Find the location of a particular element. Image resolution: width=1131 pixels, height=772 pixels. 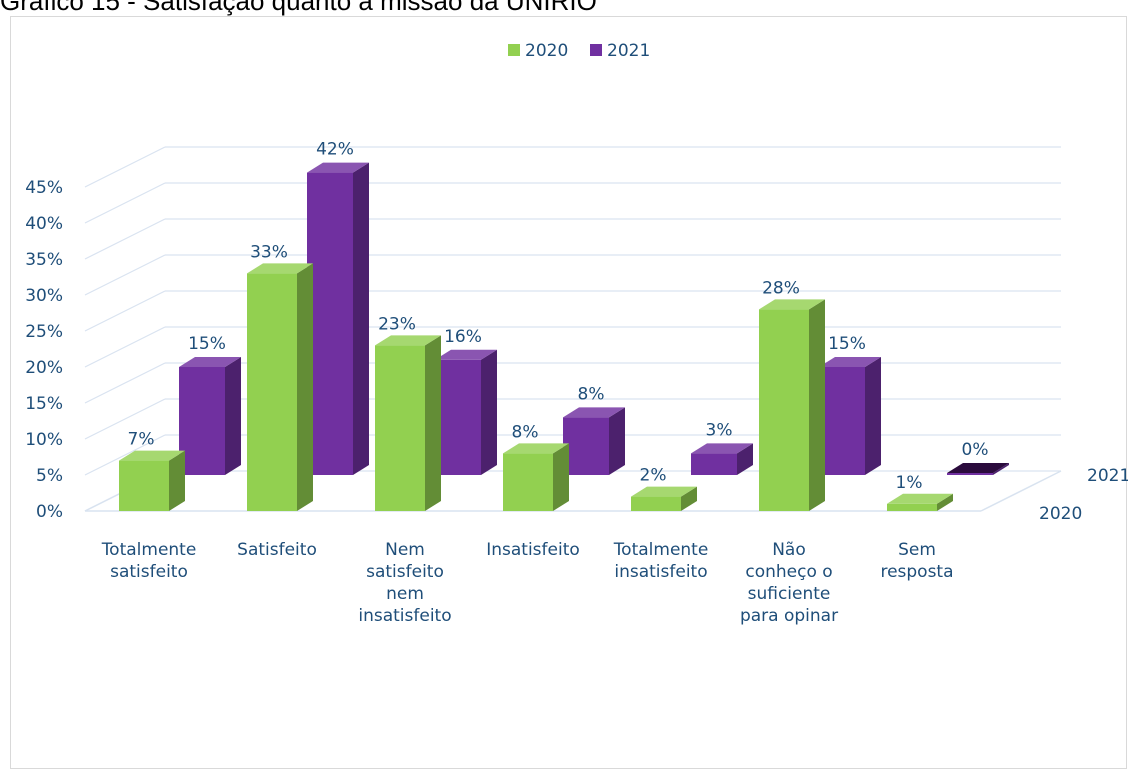

data-label-2020: 7% is located at coordinates (141, 440).